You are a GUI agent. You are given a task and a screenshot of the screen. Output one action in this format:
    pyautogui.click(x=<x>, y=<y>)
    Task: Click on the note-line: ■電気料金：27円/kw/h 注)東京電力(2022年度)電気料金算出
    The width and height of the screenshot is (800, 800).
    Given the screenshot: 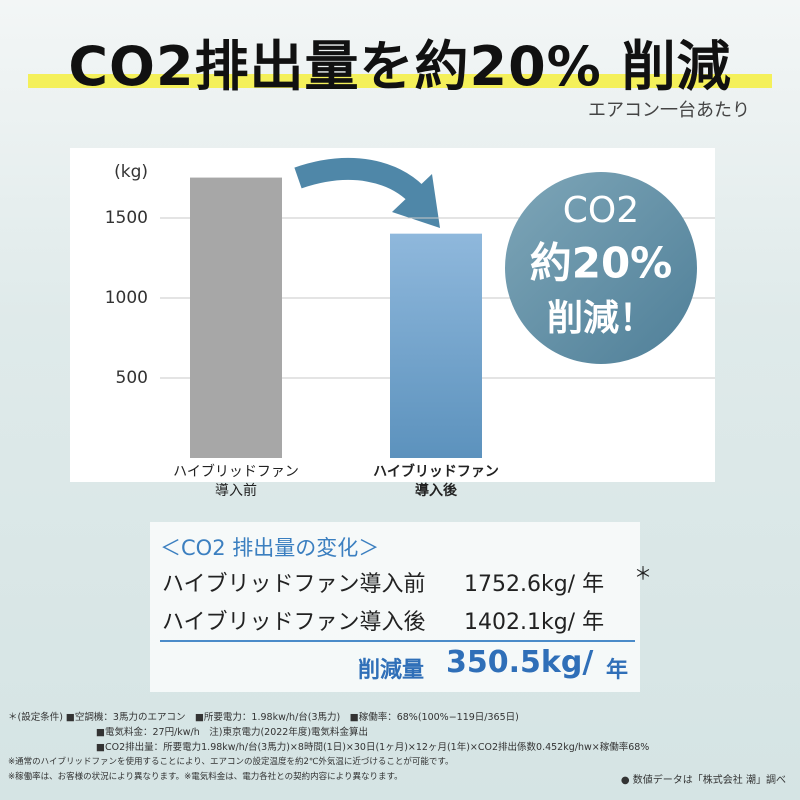 What is the action you would take?
    pyautogui.click(x=232, y=732)
    